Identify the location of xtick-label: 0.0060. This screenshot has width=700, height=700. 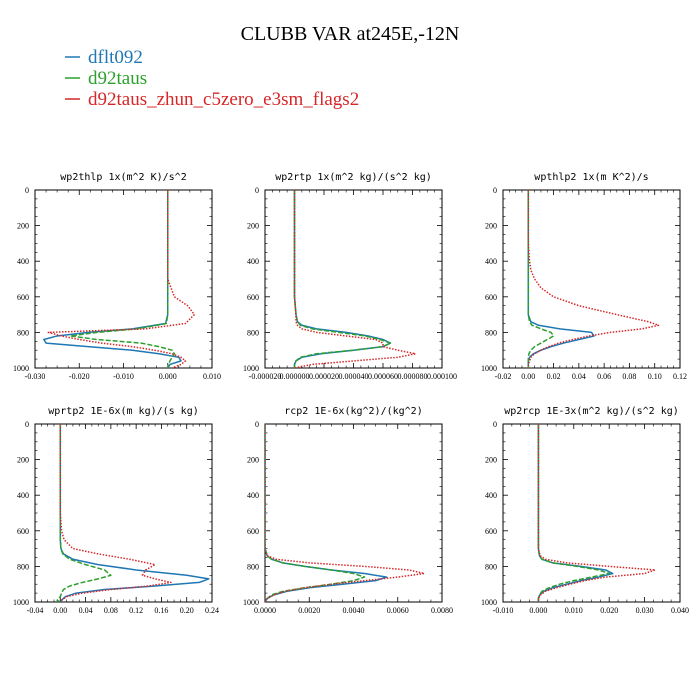
(398, 610).